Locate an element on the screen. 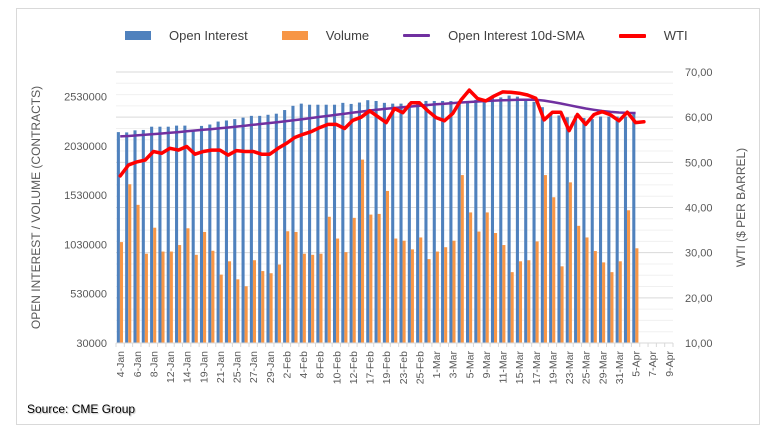 Image resolution: width=774 pixels, height=437 pixels. legend-label: Open Interest is located at coordinates (208, 35).